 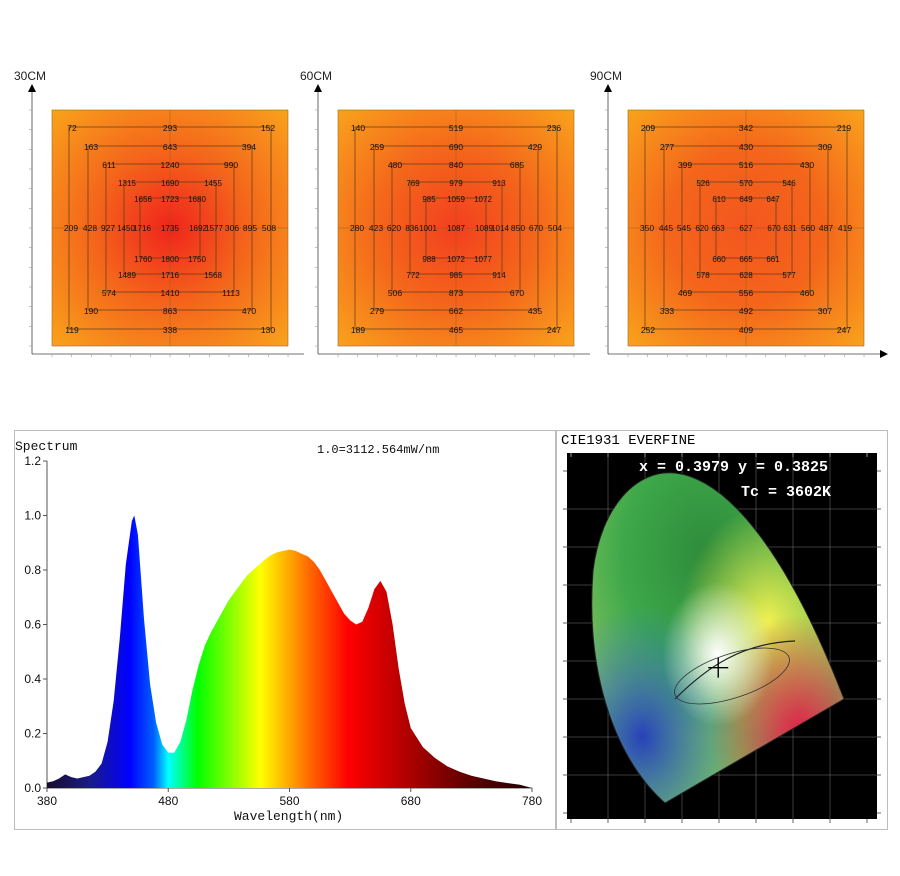 What do you see at coordinates (732, 676) in the screenshot?
I see `cie-ellipse` at bounding box center [732, 676].